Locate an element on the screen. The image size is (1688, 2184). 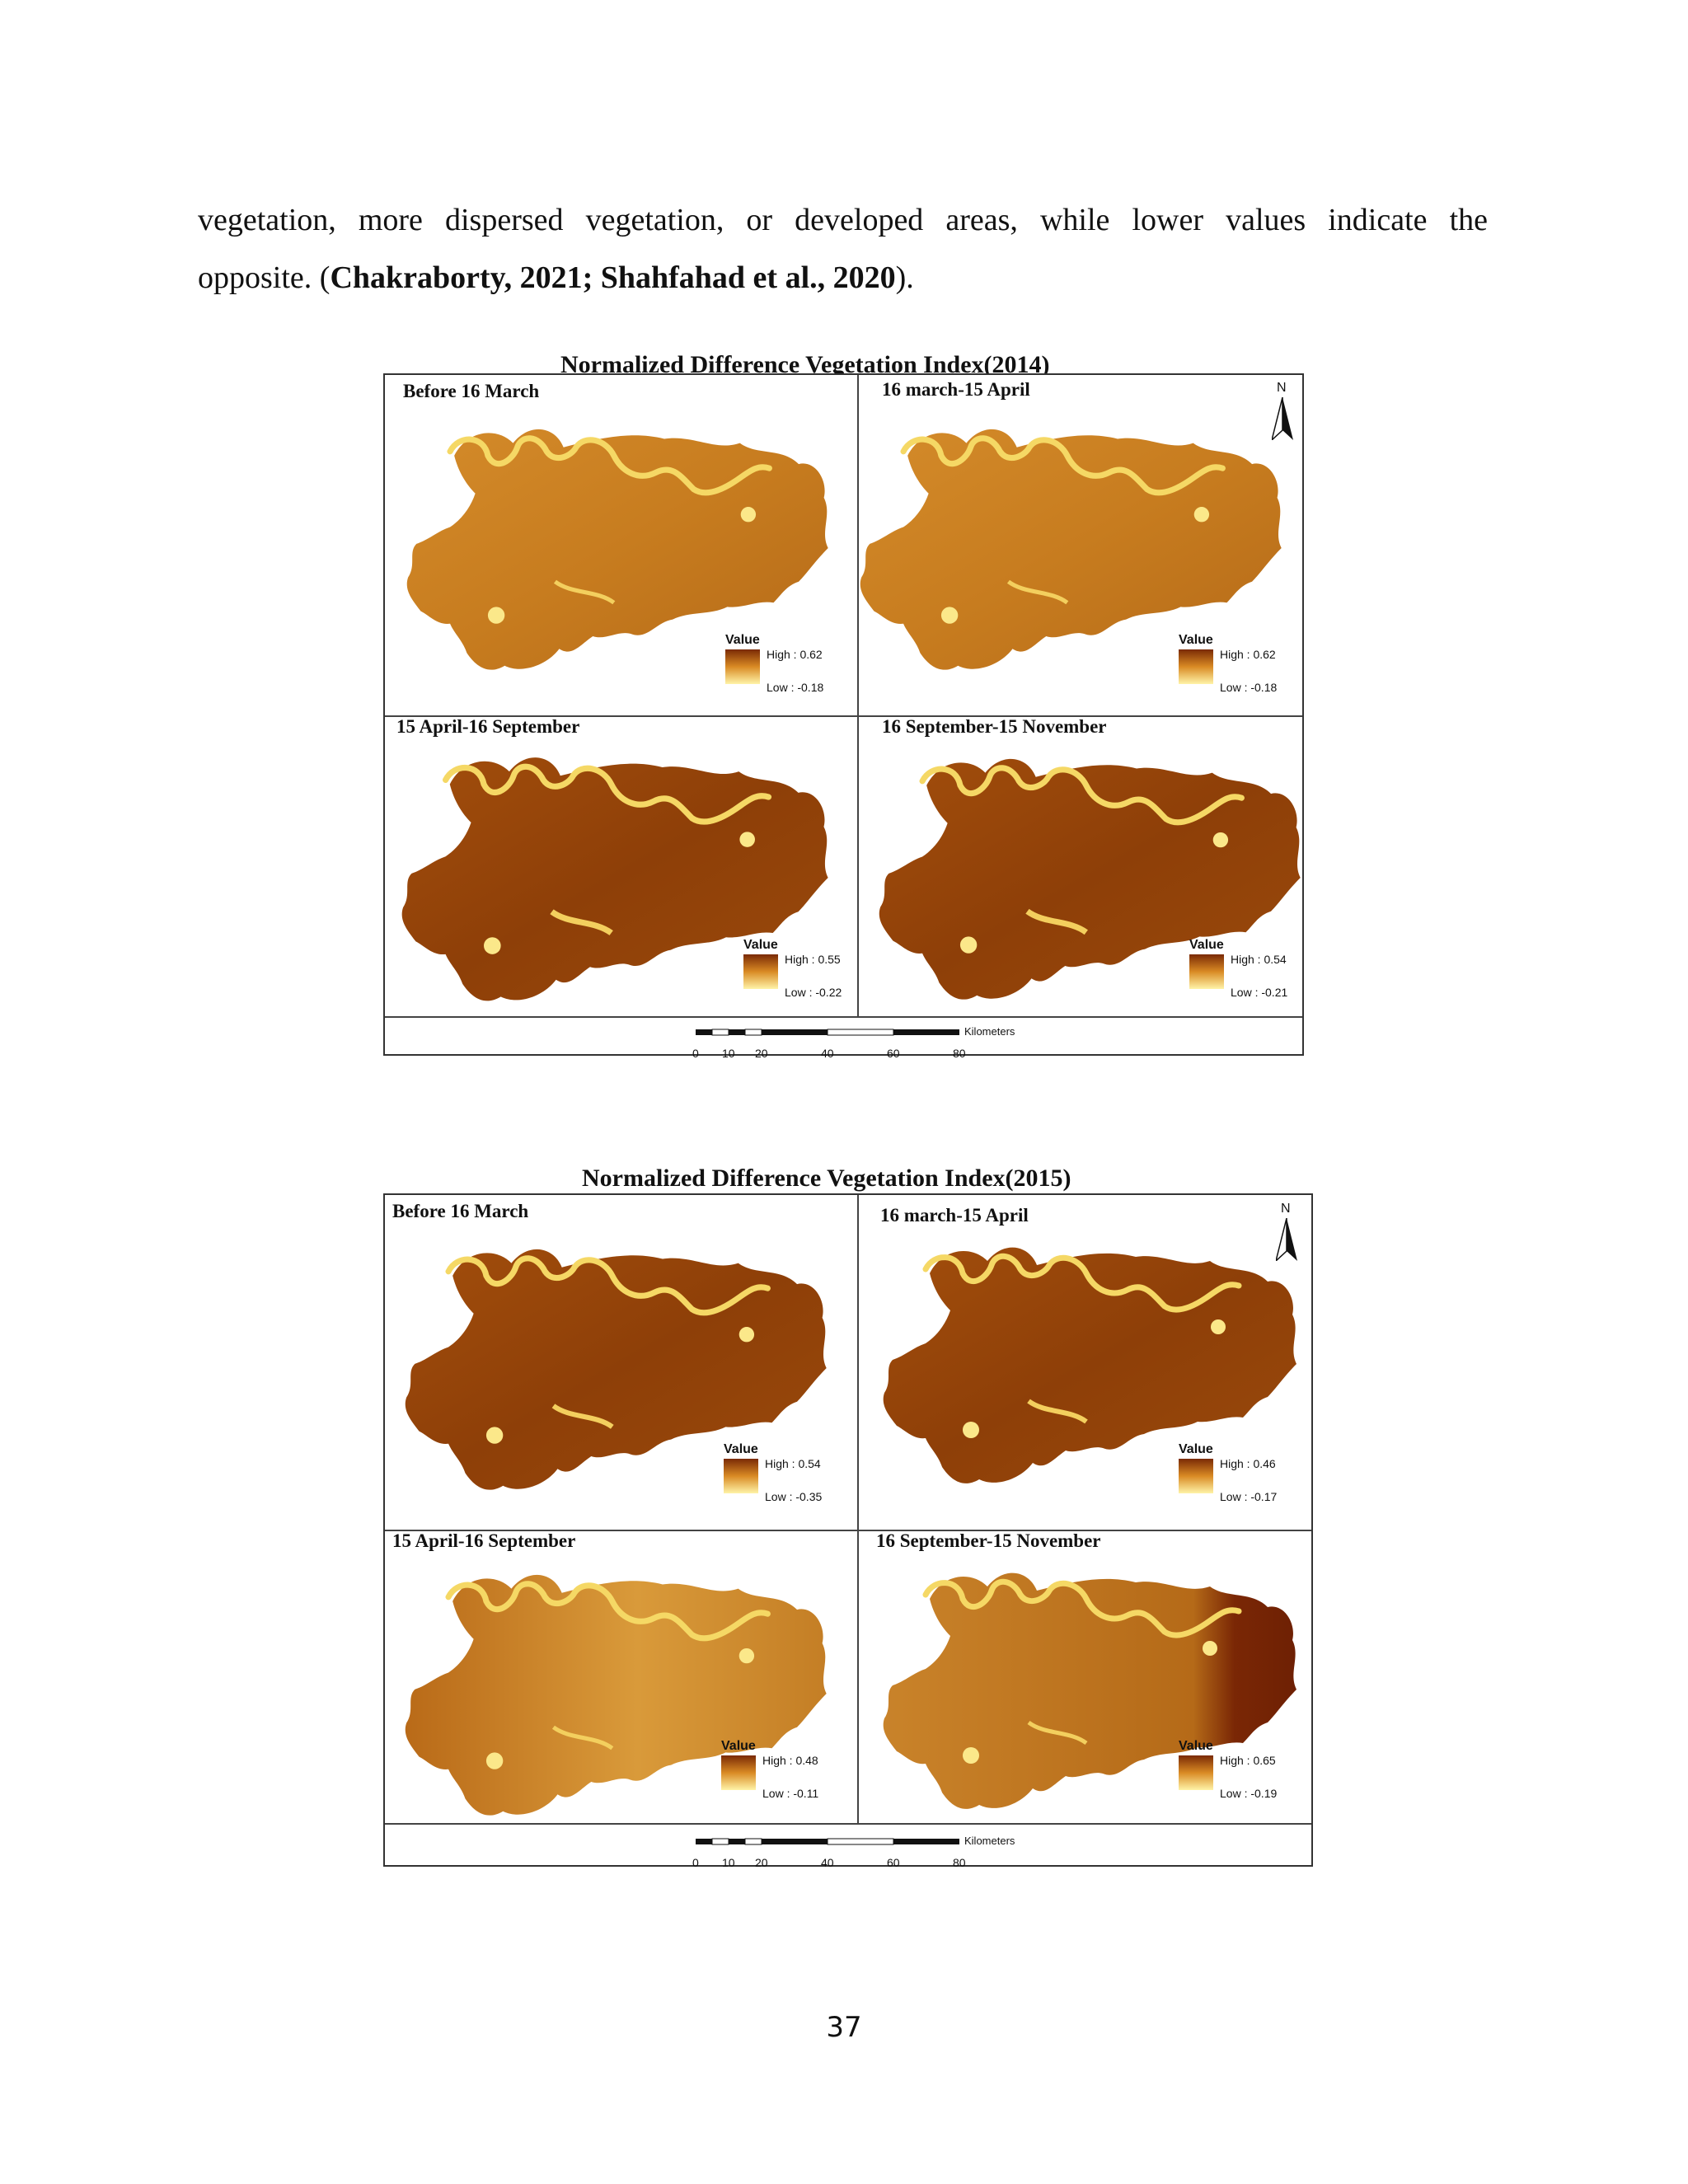
legend-high: High : 0.55 is located at coordinates (813, 959).